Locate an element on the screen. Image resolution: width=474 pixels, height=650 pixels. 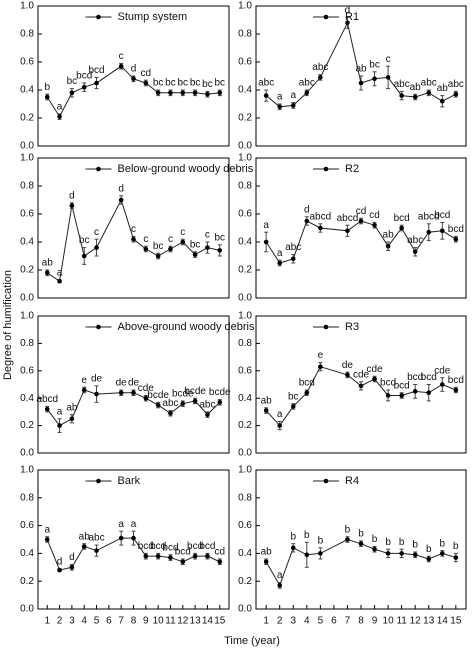
annotation: bcde is located at coordinates (158, 395).